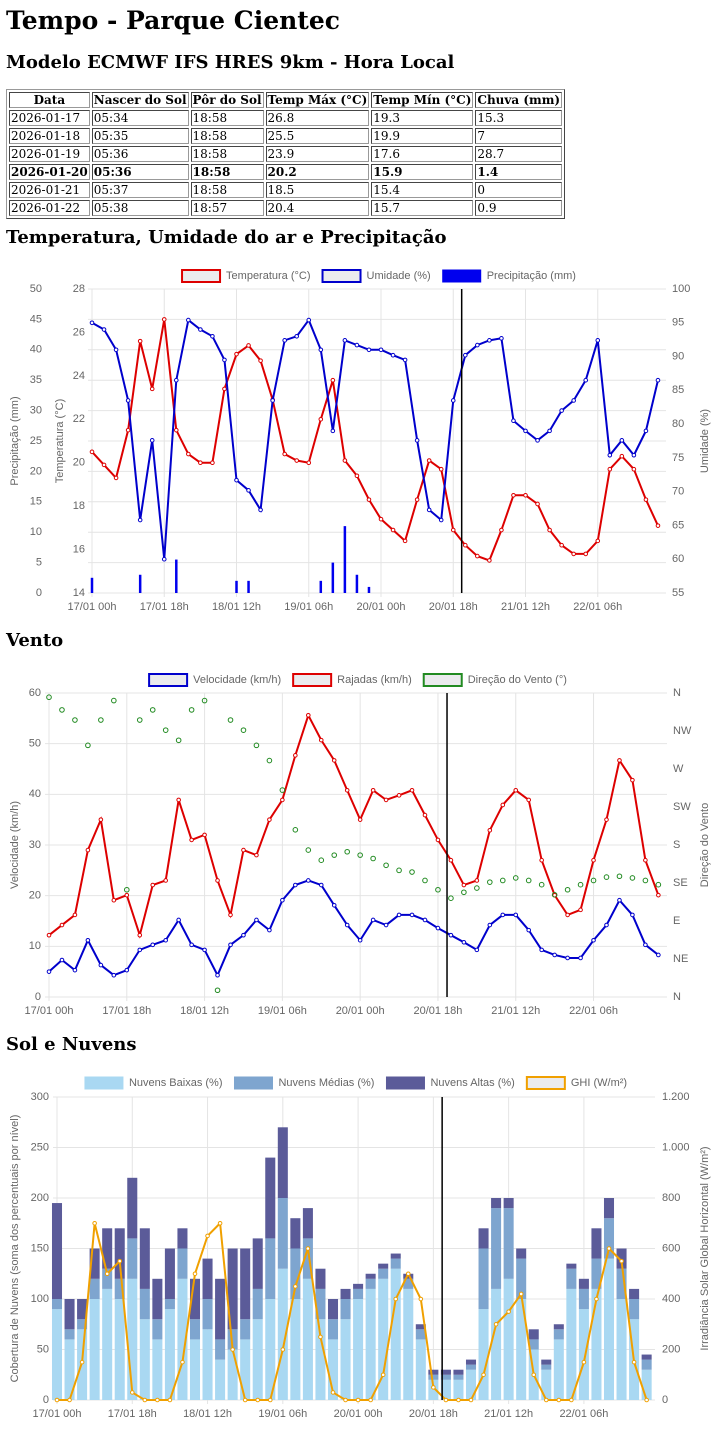  What do you see at coordinates (671, 1349) in the screenshot?
I see `y-tick-label: 200` at bounding box center [671, 1349].